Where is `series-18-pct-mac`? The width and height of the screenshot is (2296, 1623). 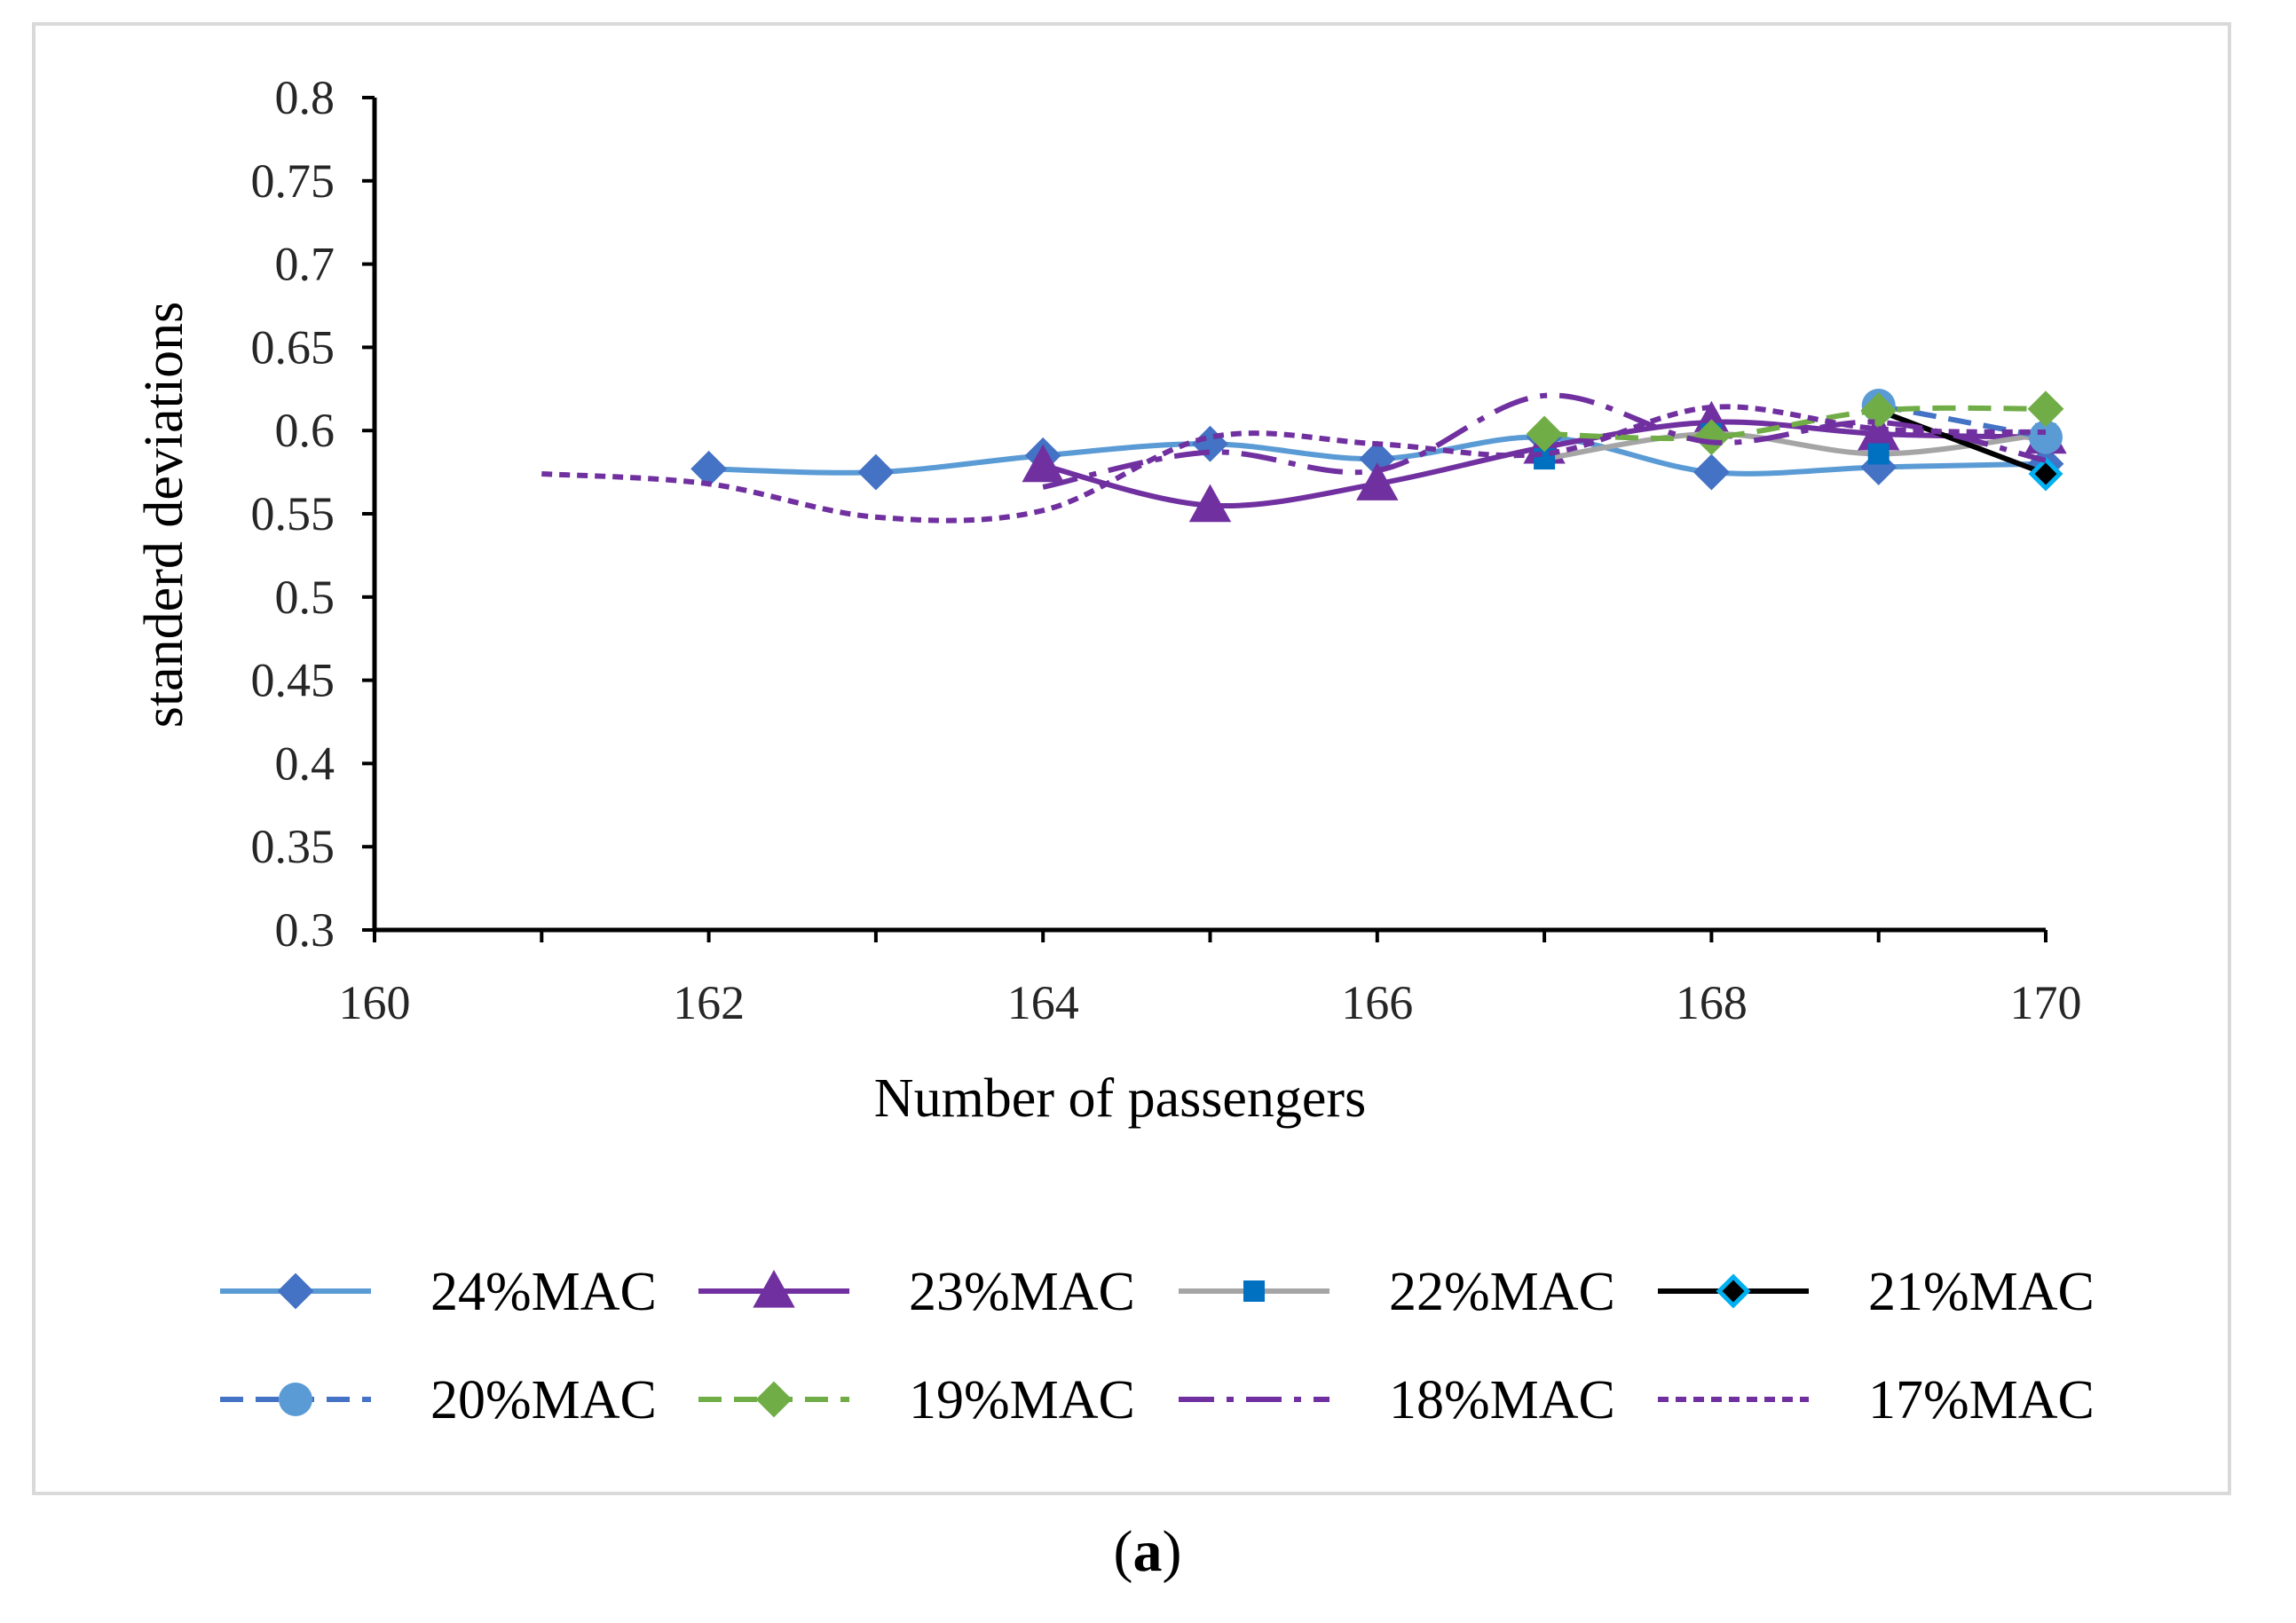 series-18-pct-mac is located at coordinates (1544, 441).